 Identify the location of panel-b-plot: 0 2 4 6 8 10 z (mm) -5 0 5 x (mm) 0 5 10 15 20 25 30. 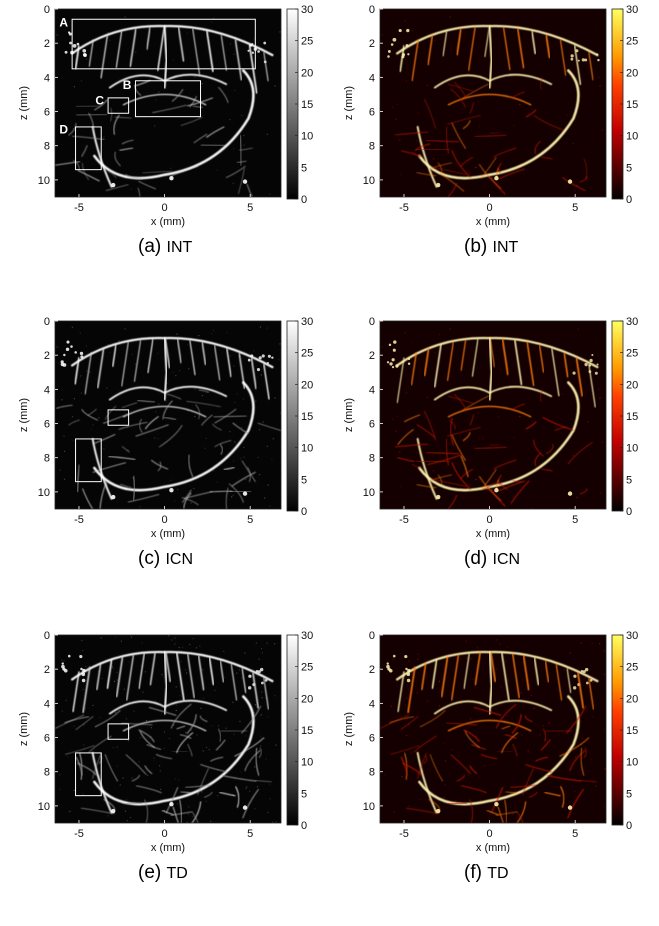
(490, 116).